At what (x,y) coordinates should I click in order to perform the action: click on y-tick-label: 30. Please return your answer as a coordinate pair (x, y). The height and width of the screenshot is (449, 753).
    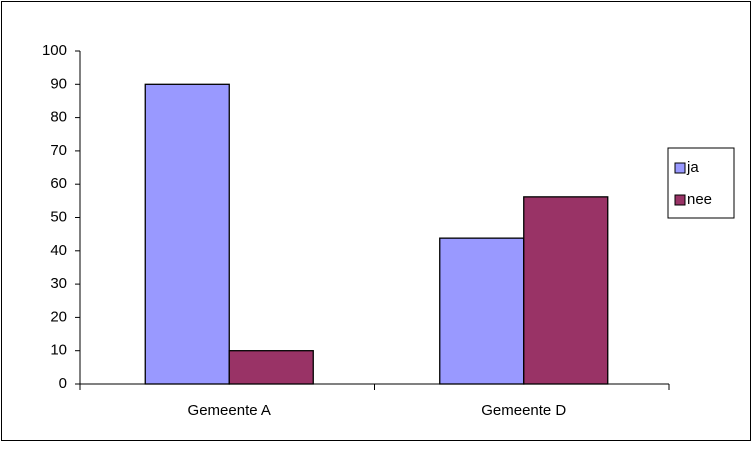
    Looking at the image, I should click on (58, 283).